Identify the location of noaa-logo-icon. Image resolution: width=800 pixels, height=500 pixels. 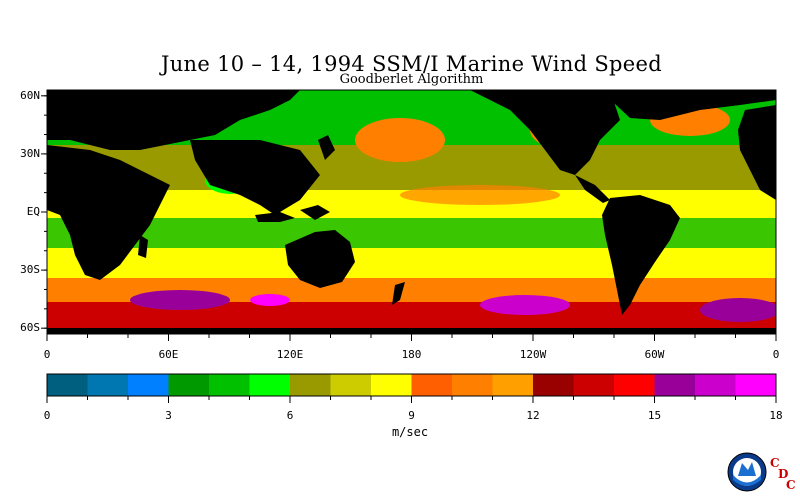
(747, 472).